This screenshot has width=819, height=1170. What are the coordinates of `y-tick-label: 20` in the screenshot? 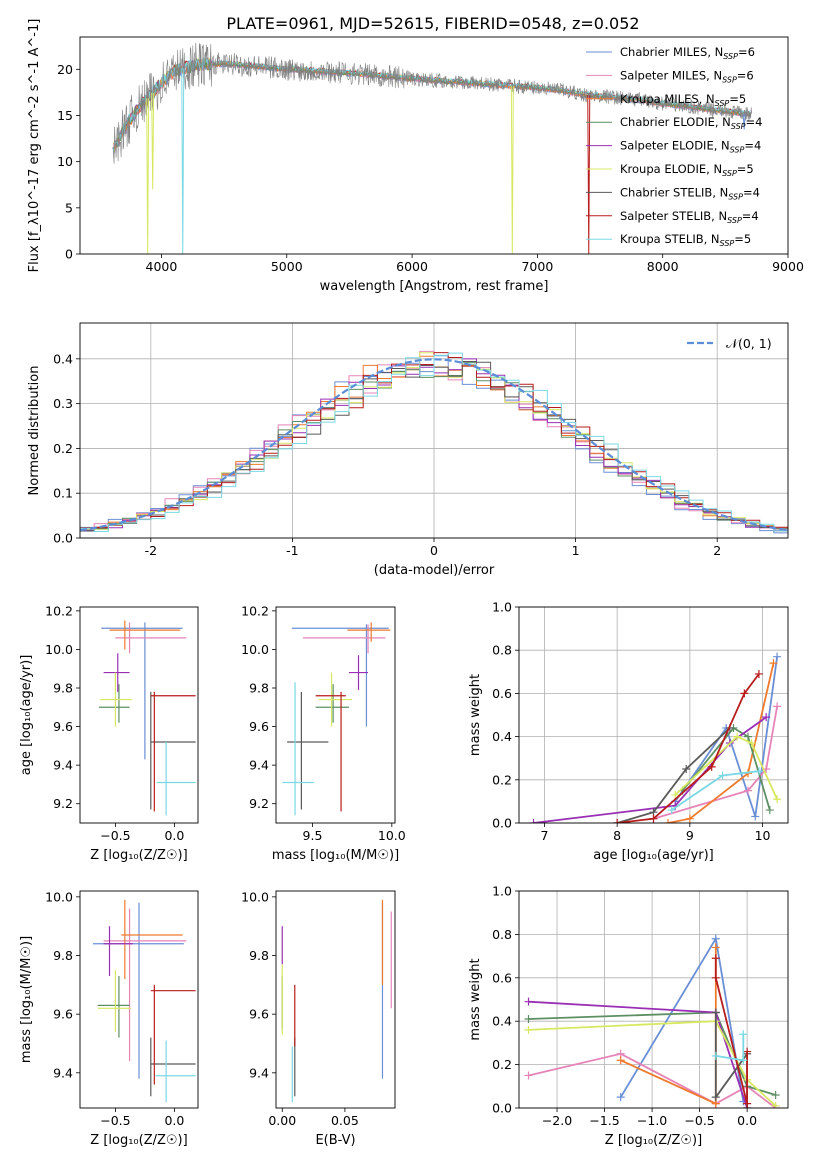 It's located at (65, 69).